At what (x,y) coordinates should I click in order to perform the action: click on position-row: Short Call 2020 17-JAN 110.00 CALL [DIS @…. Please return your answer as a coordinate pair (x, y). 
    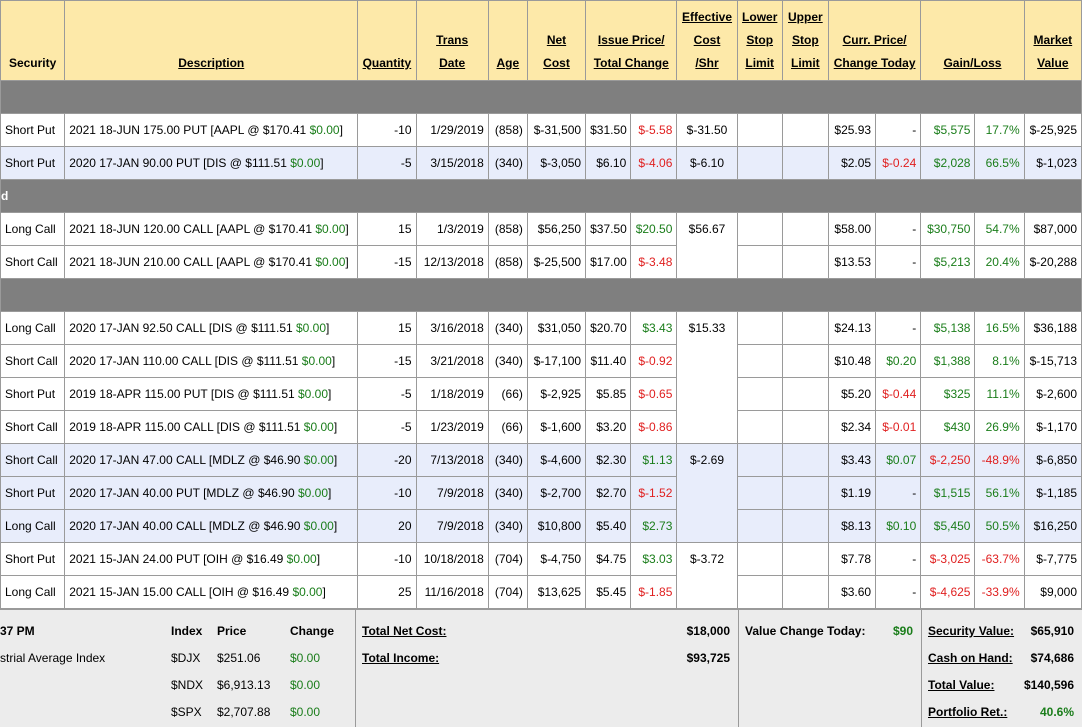
    Looking at the image, I should click on (541, 361).